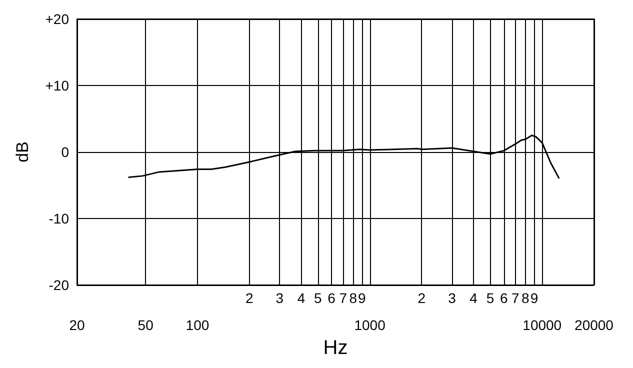 Image resolution: width=633 pixels, height=368 pixels. What do you see at coordinates (57, 19) in the screenshot?
I see `y-tick-label: +20` at bounding box center [57, 19].